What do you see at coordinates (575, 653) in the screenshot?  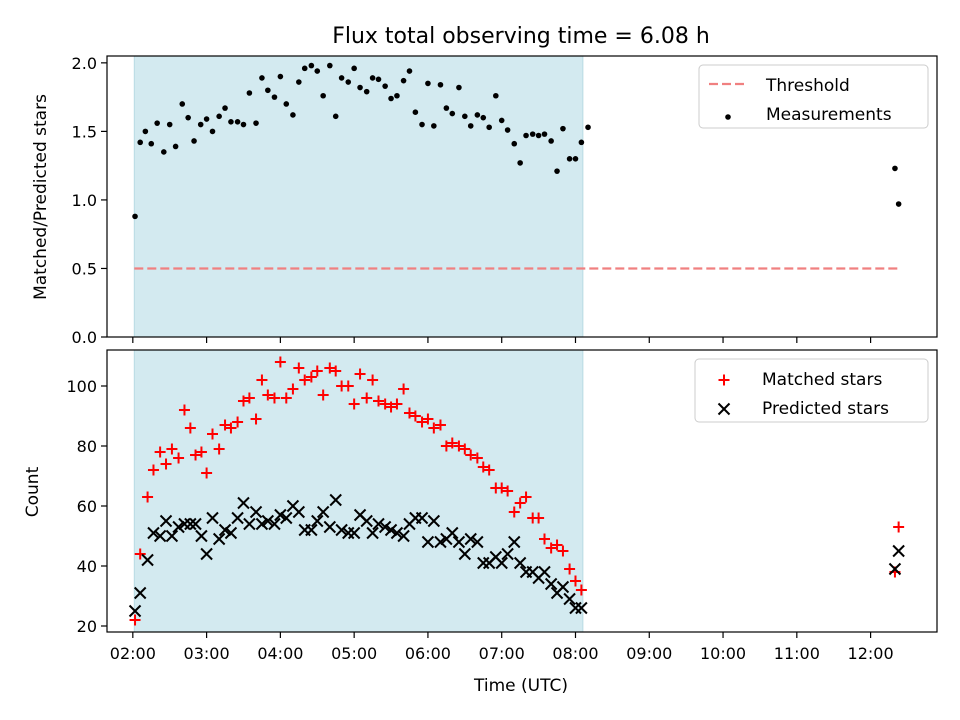 I see `x-tick-label: 08:00` at bounding box center [575, 653].